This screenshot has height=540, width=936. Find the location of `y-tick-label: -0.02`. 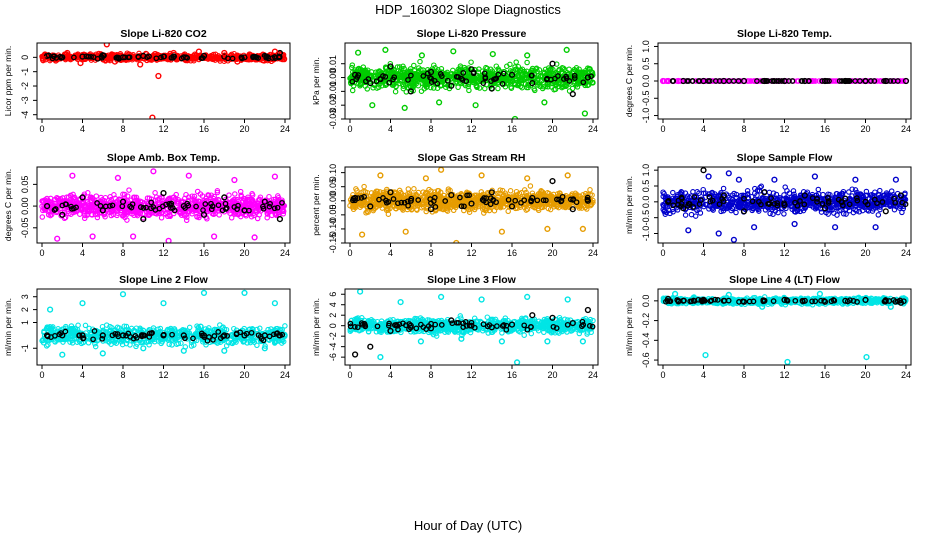

y-tick-label: -0.02 is located at coordinates (333, 105).